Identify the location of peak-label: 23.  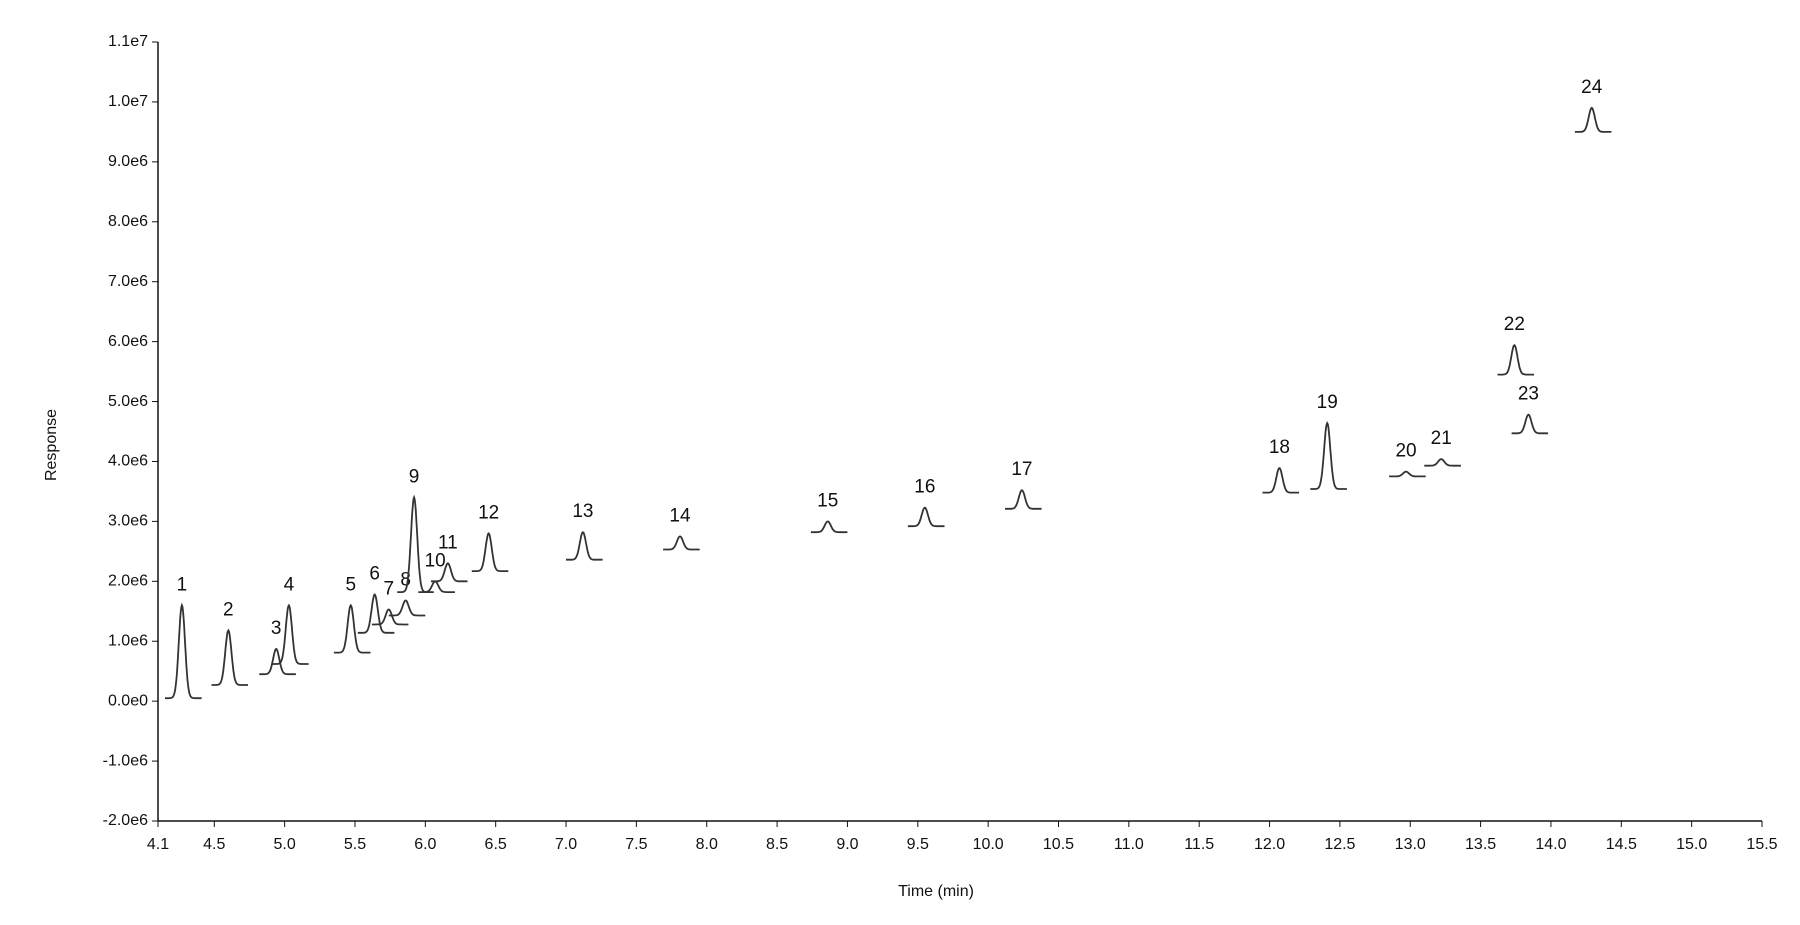
(1528, 394).